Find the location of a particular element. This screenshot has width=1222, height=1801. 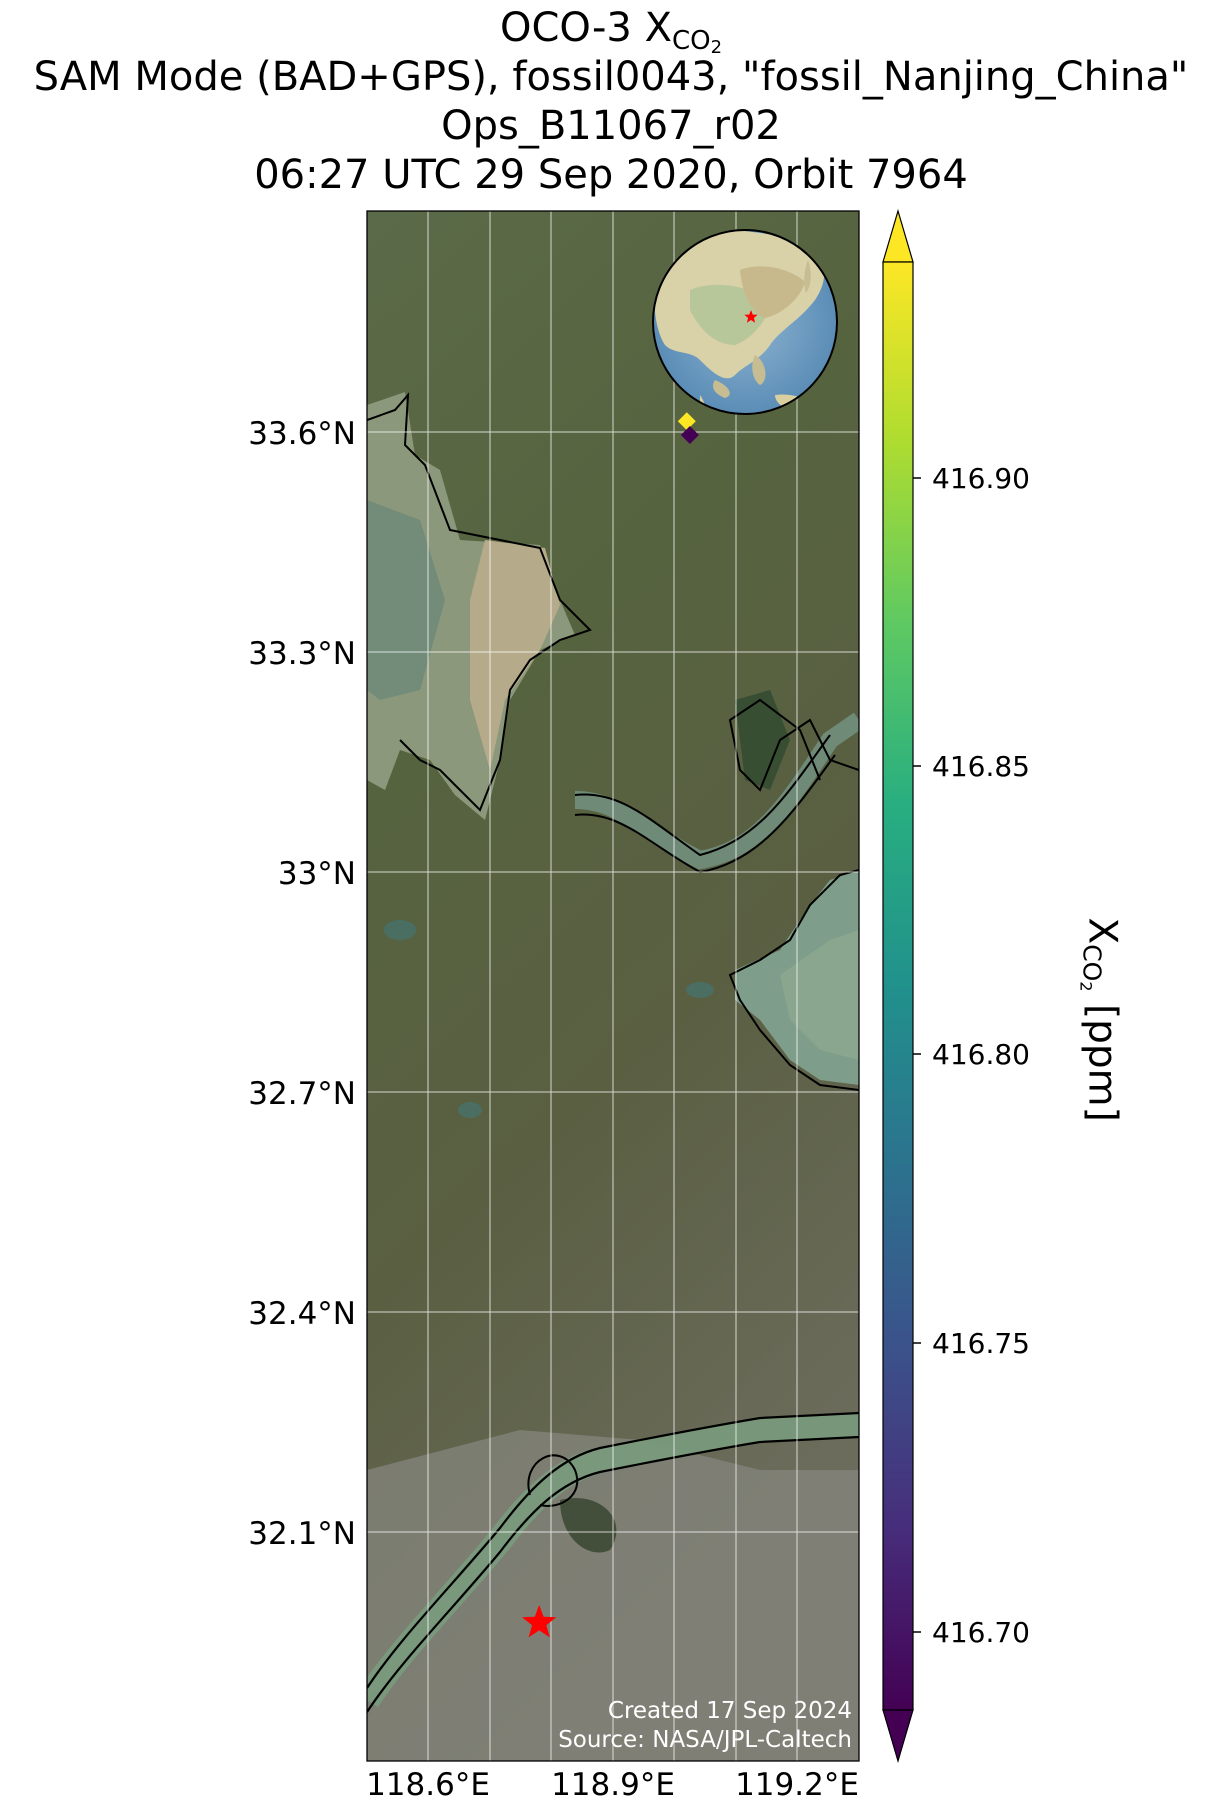

inset-globe is located at coordinates (745, 322).